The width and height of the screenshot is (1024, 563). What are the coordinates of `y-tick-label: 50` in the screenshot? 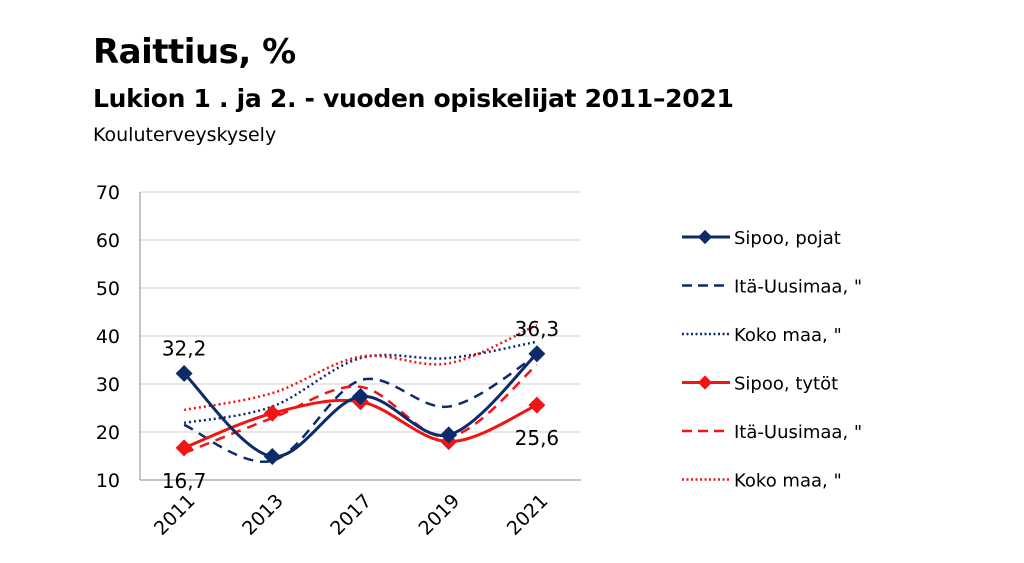 It's located at (108, 289).